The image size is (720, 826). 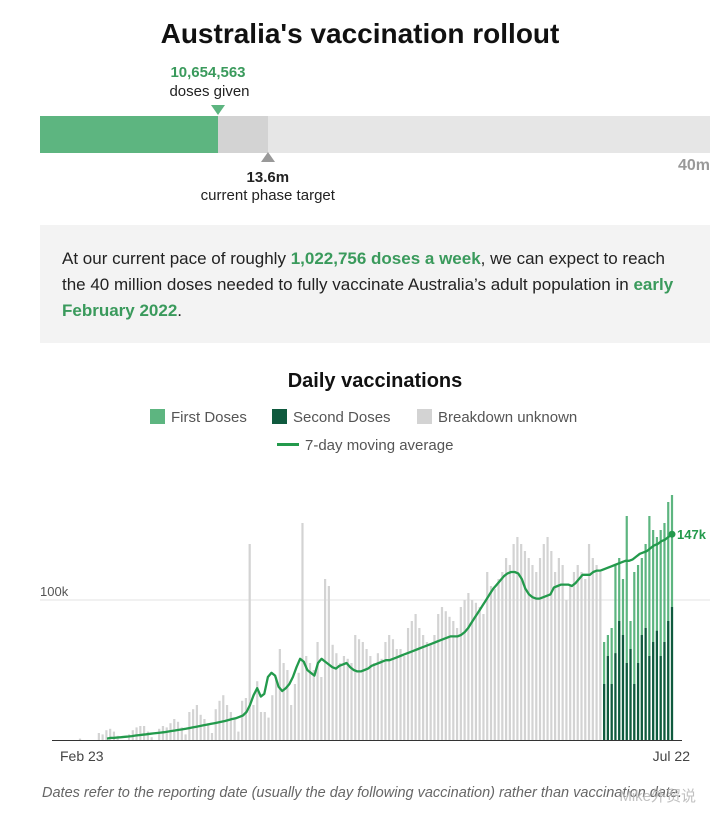 What do you see at coordinates (180, 310) in the screenshot?
I see `summary-text-part: .` at bounding box center [180, 310].